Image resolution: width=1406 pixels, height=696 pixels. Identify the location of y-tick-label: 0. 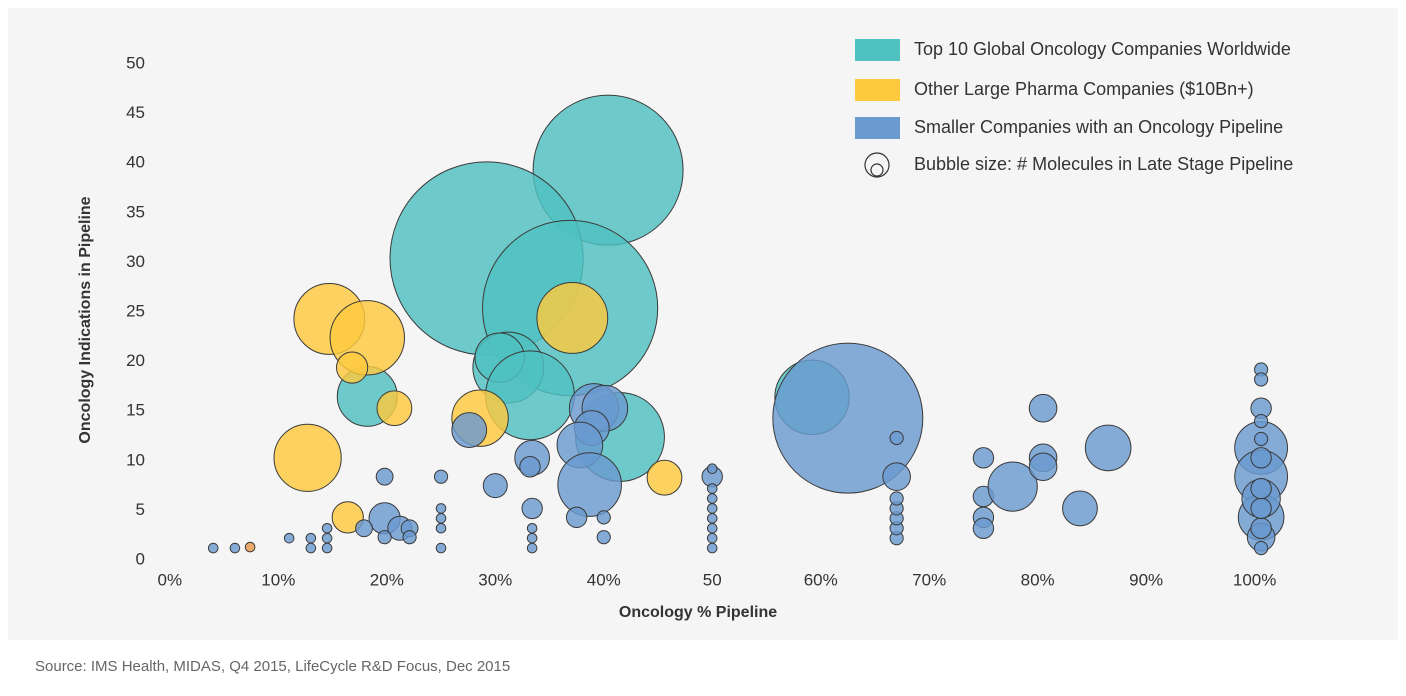
(140, 558).